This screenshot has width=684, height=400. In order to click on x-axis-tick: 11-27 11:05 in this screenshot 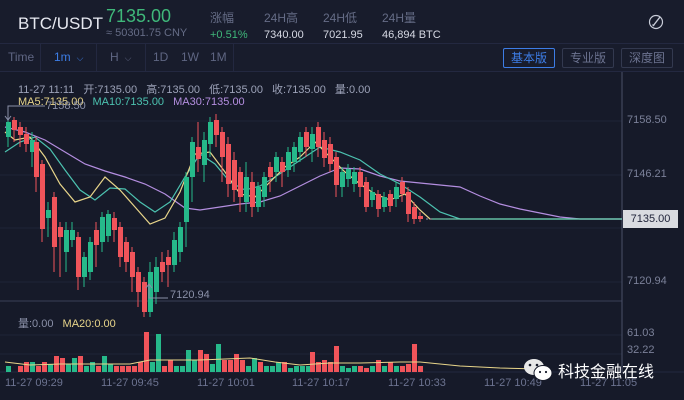, I will do `click(609, 383)`.